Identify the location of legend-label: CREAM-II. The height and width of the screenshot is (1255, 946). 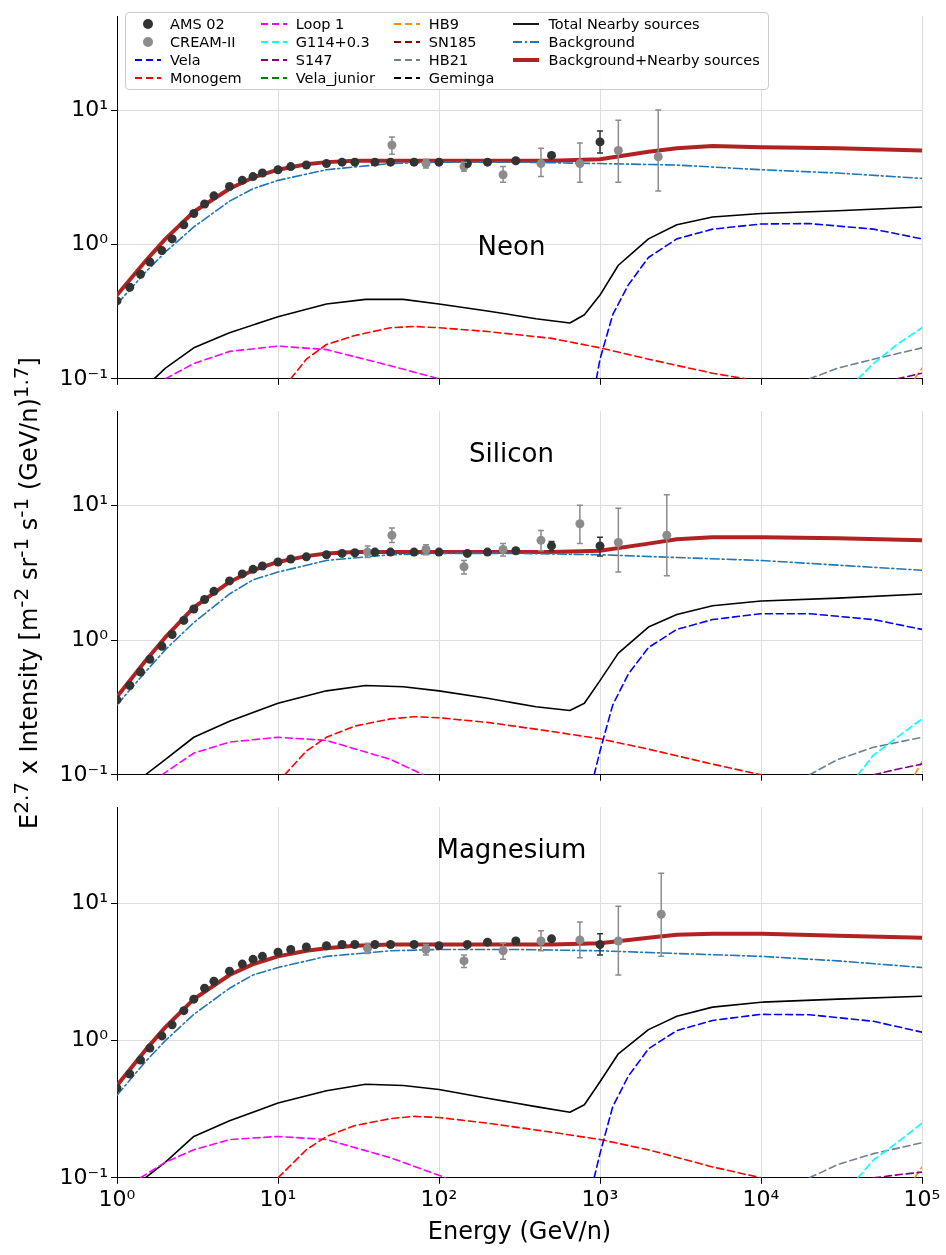
(203, 42).